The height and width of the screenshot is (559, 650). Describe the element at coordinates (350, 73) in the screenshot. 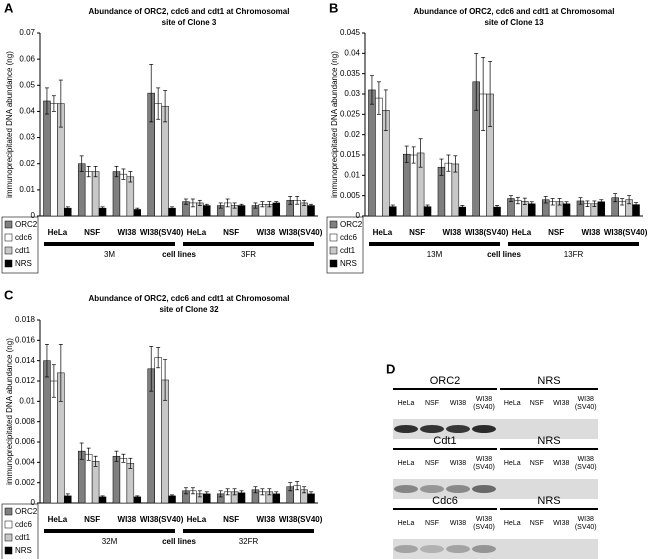

I see `y-tick-label: 0.035` at that location.